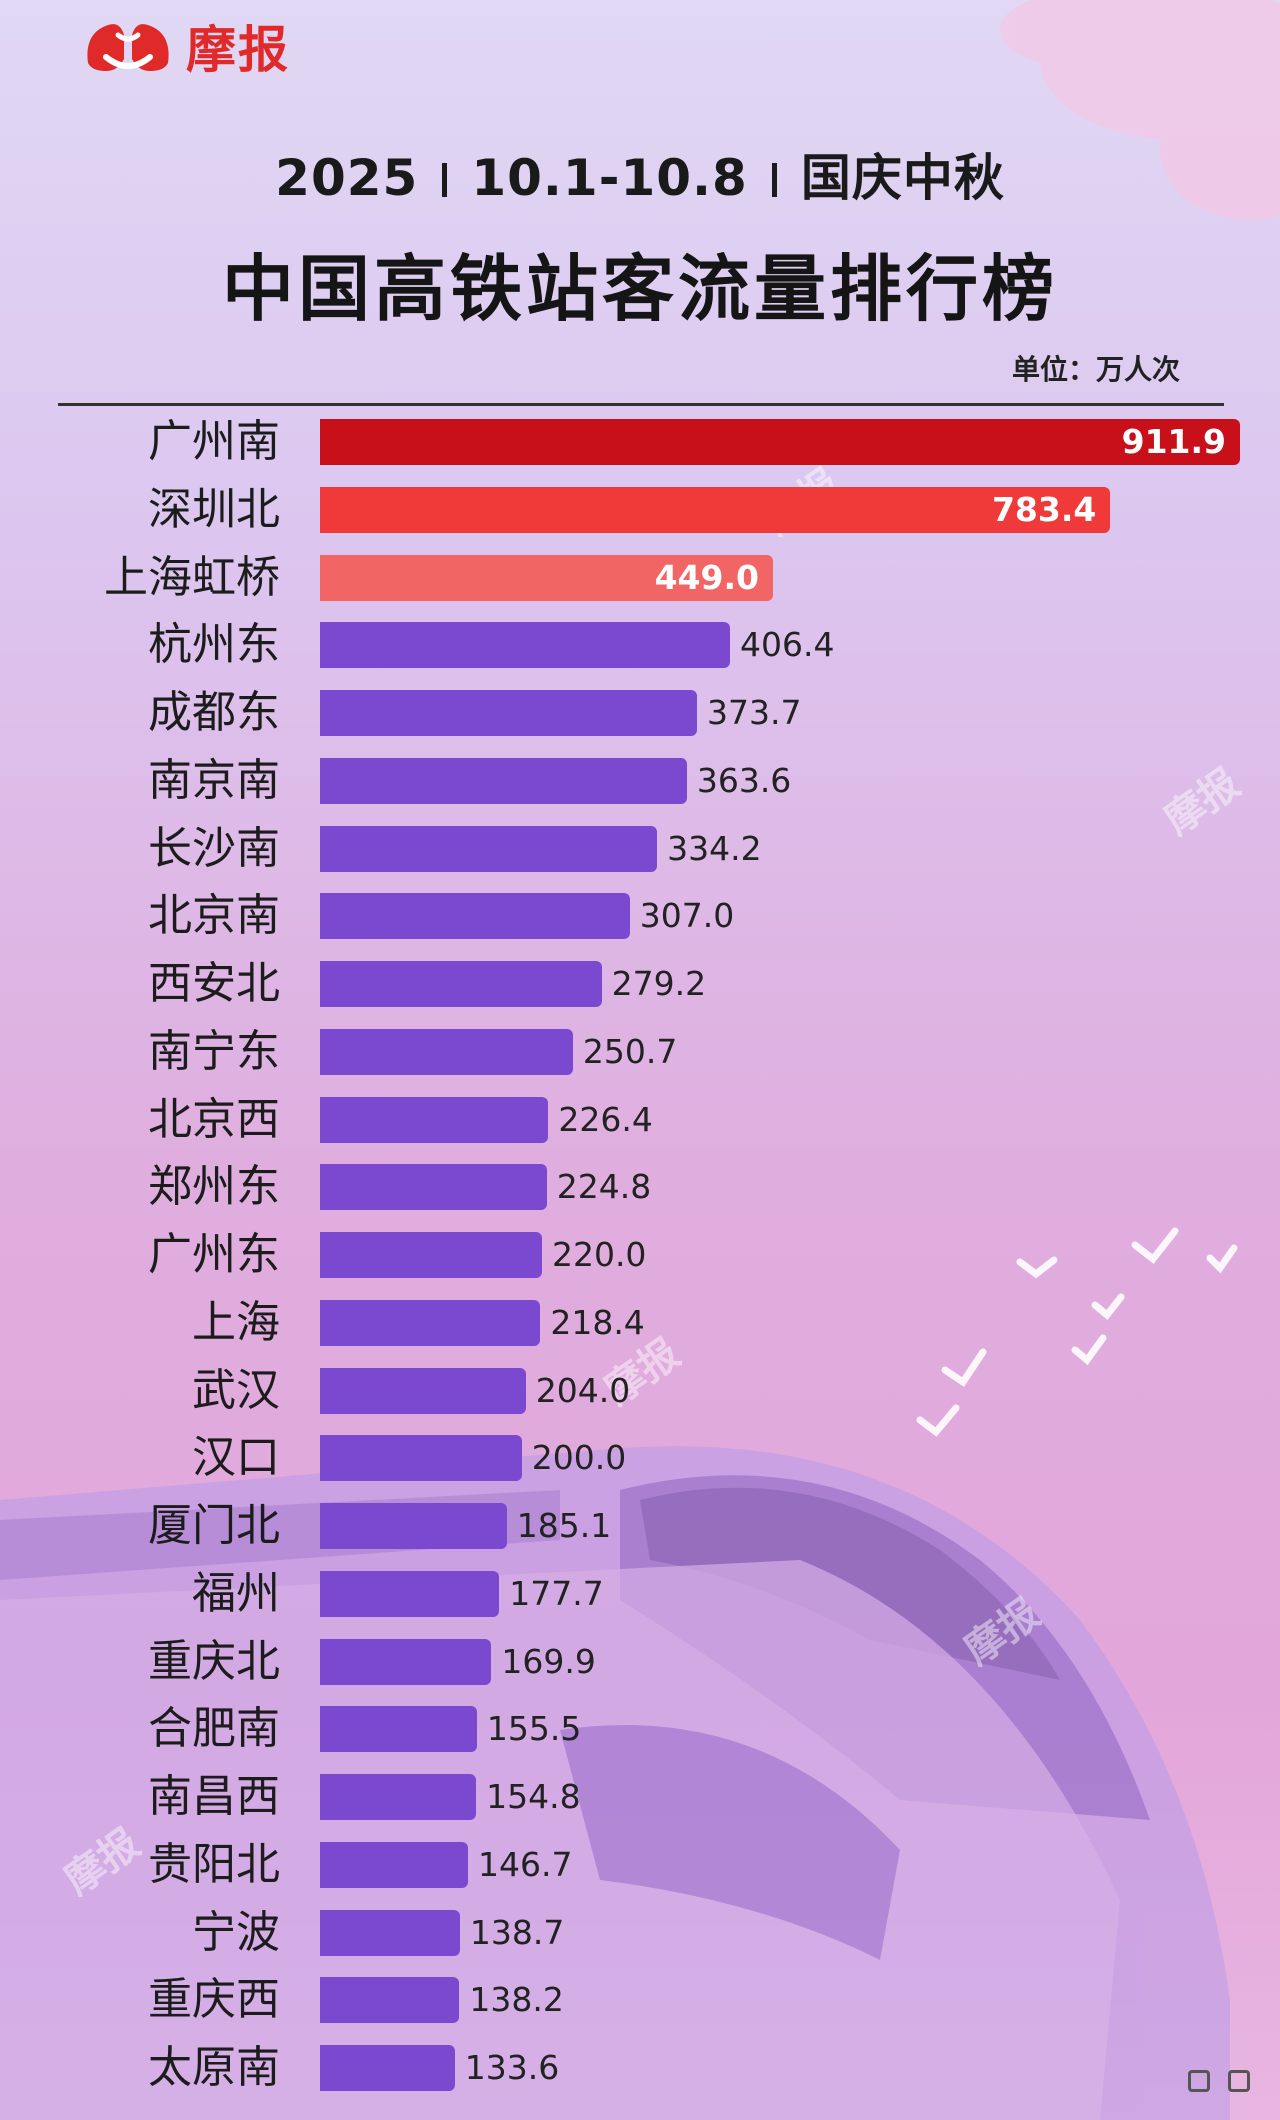  I want to click on value-label: 177.7, so click(556, 1593).